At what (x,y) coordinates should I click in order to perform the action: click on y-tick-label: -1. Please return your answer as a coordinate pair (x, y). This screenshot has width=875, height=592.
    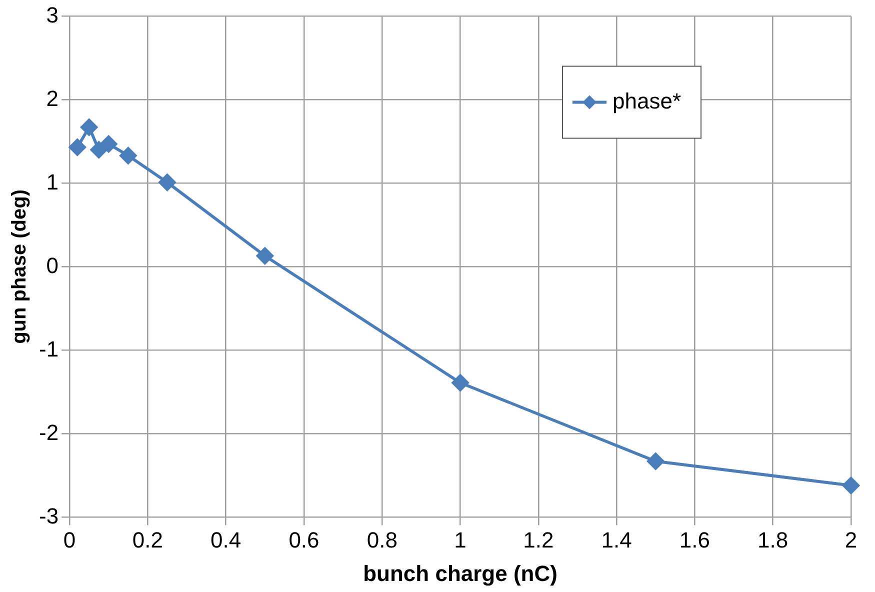
    Looking at the image, I should click on (49, 349).